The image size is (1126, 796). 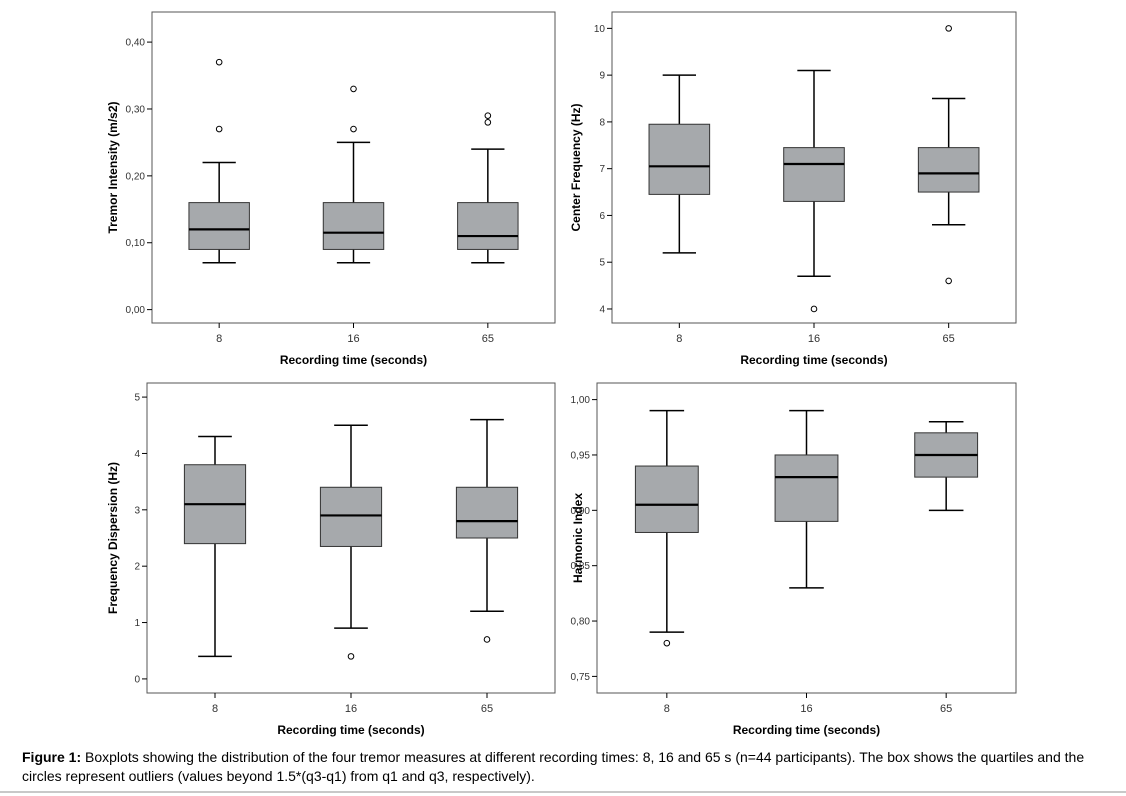 What do you see at coordinates (137, 623) in the screenshot?
I see `y-tick-label: 1` at bounding box center [137, 623].